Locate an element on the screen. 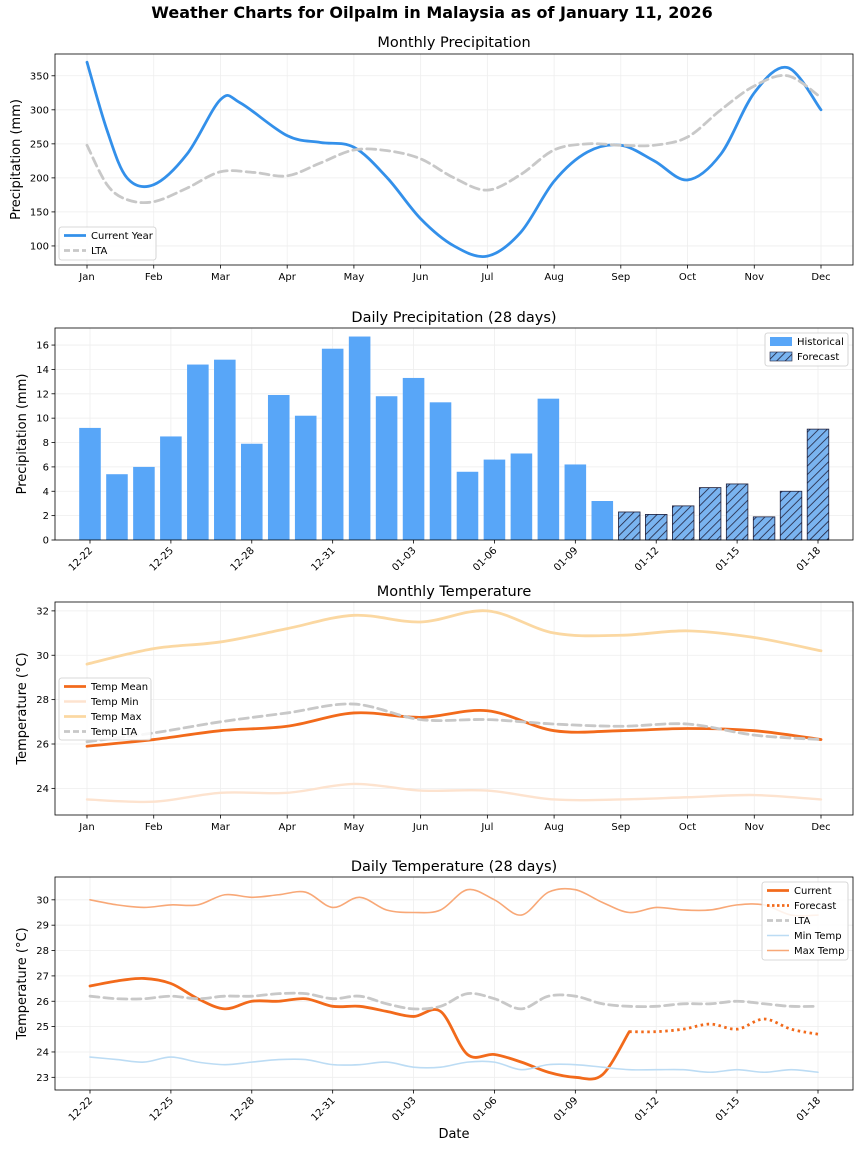  y-tick-label: 350 is located at coordinates (39, 76).